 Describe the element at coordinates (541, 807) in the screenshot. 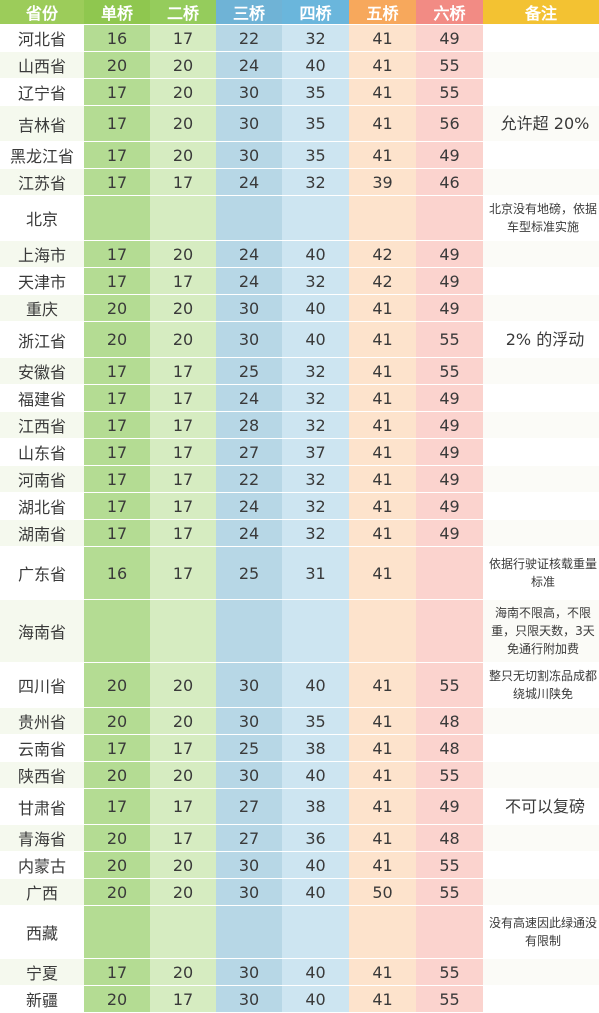

I see `note-cell: 不可以复磅` at that location.